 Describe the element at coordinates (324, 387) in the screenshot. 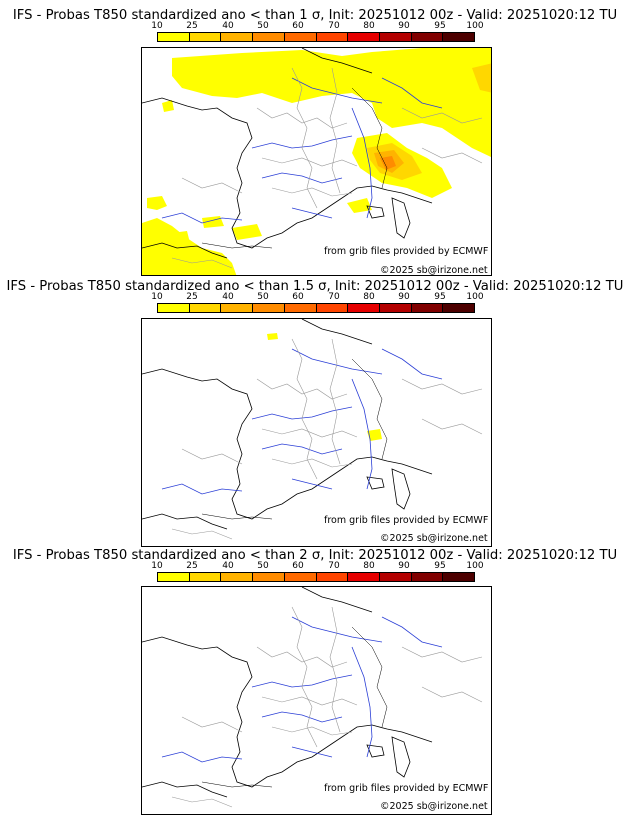

I see `probability-area-10pct` at that location.